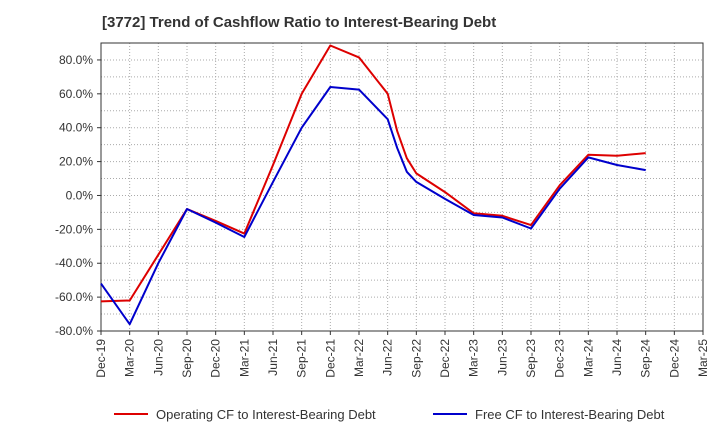 The width and height of the screenshot is (720, 440). I want to click on x-tick-label: Mar-21, so click(244, 358).